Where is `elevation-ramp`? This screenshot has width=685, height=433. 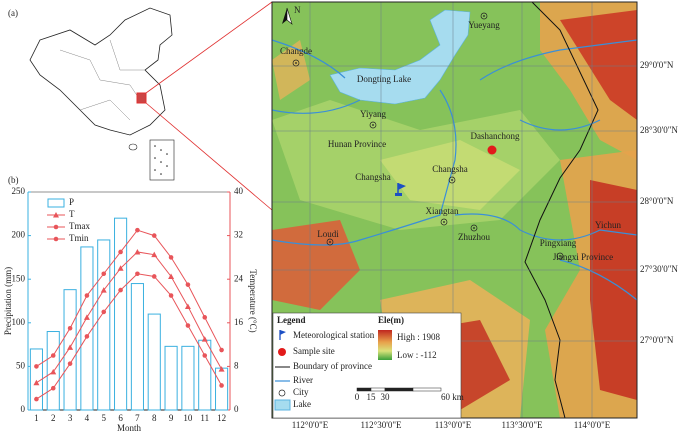 elevation-ramp is located at coordinates (385, 345).